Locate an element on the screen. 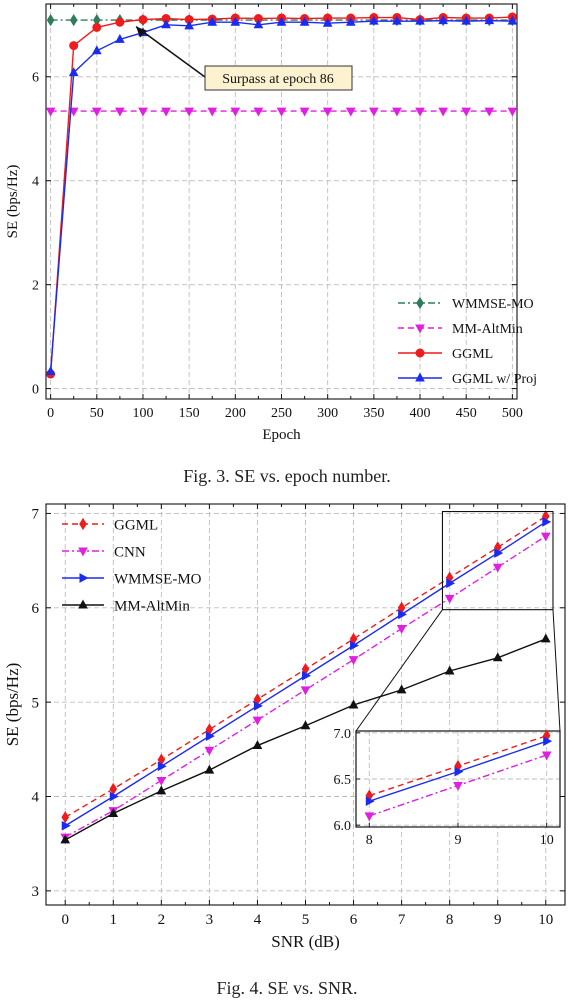  annotation: Surpass at epoch 86 is located at coordinates (244, 58).